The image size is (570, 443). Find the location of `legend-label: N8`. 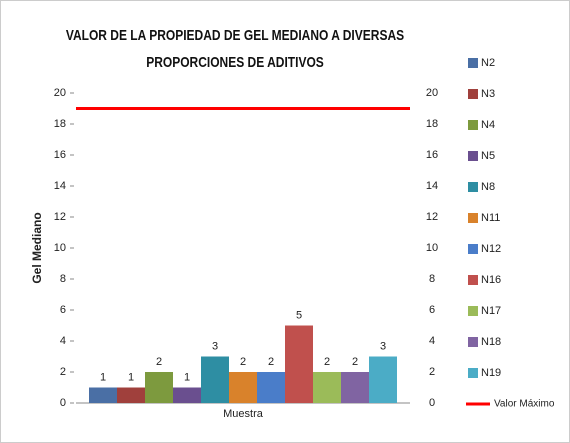

legend-label: N8 is located at coordinates (488, 187).